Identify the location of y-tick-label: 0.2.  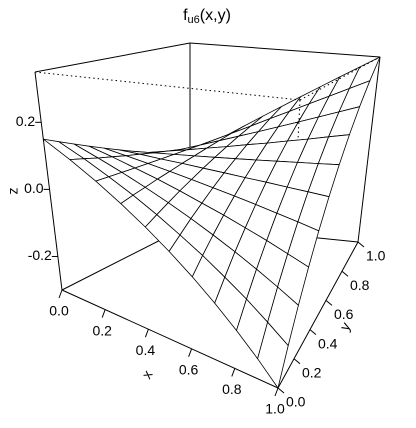
(312, 373).